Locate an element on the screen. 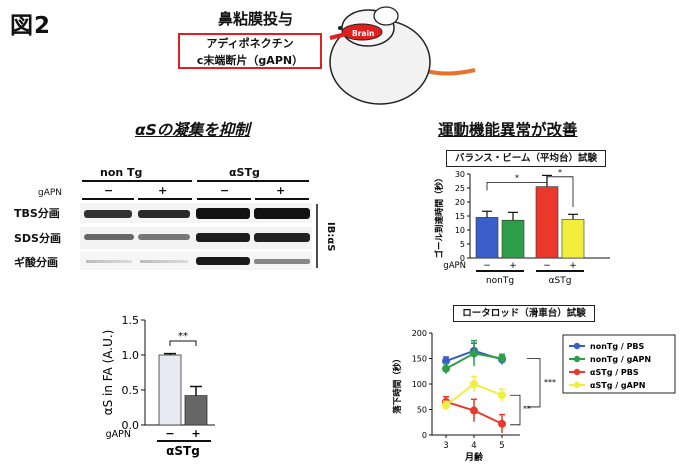 The height and width of the screenshot is (475, 680). group-label: nonTg is located at coordinates (500, 281).